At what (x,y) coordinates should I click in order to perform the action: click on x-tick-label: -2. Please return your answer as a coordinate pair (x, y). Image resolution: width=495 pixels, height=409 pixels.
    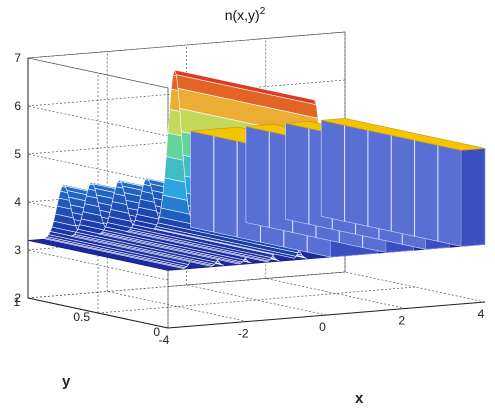
    Looking at the image, I should click on (243, 334).